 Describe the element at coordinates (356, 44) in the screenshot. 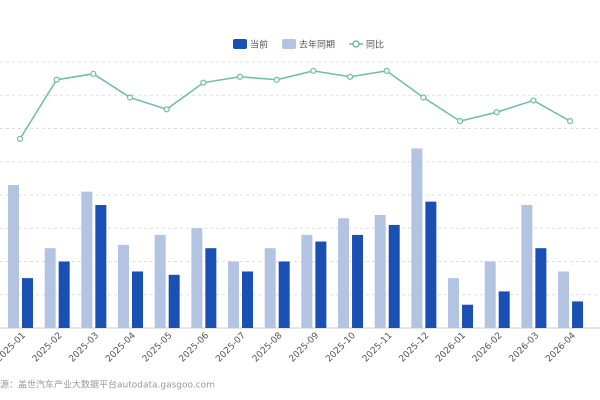

I see `legend-marker` at that location.